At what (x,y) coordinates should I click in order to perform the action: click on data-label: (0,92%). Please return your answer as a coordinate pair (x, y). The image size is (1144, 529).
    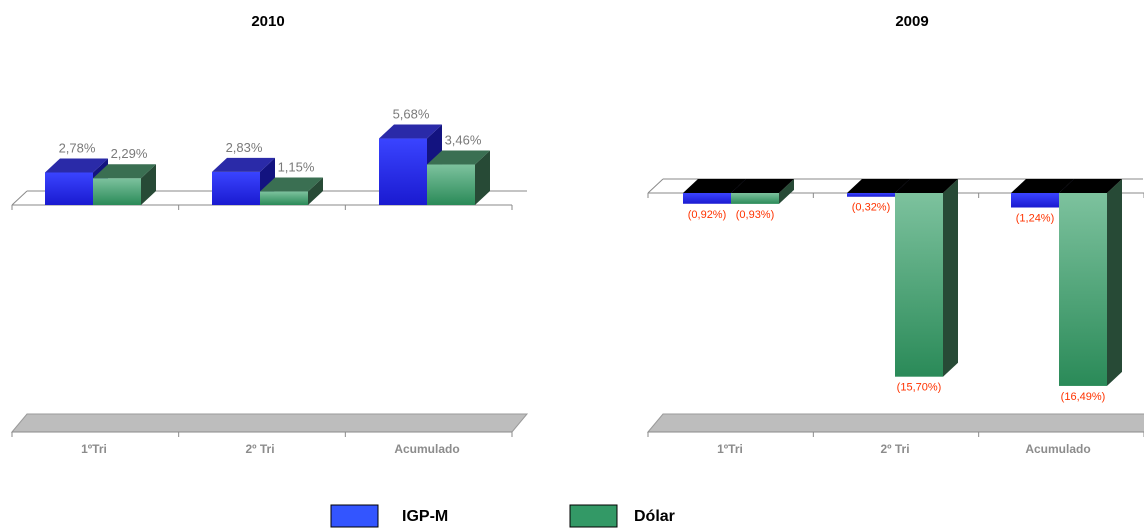
    Looking at the image, I should click on (707, 215).